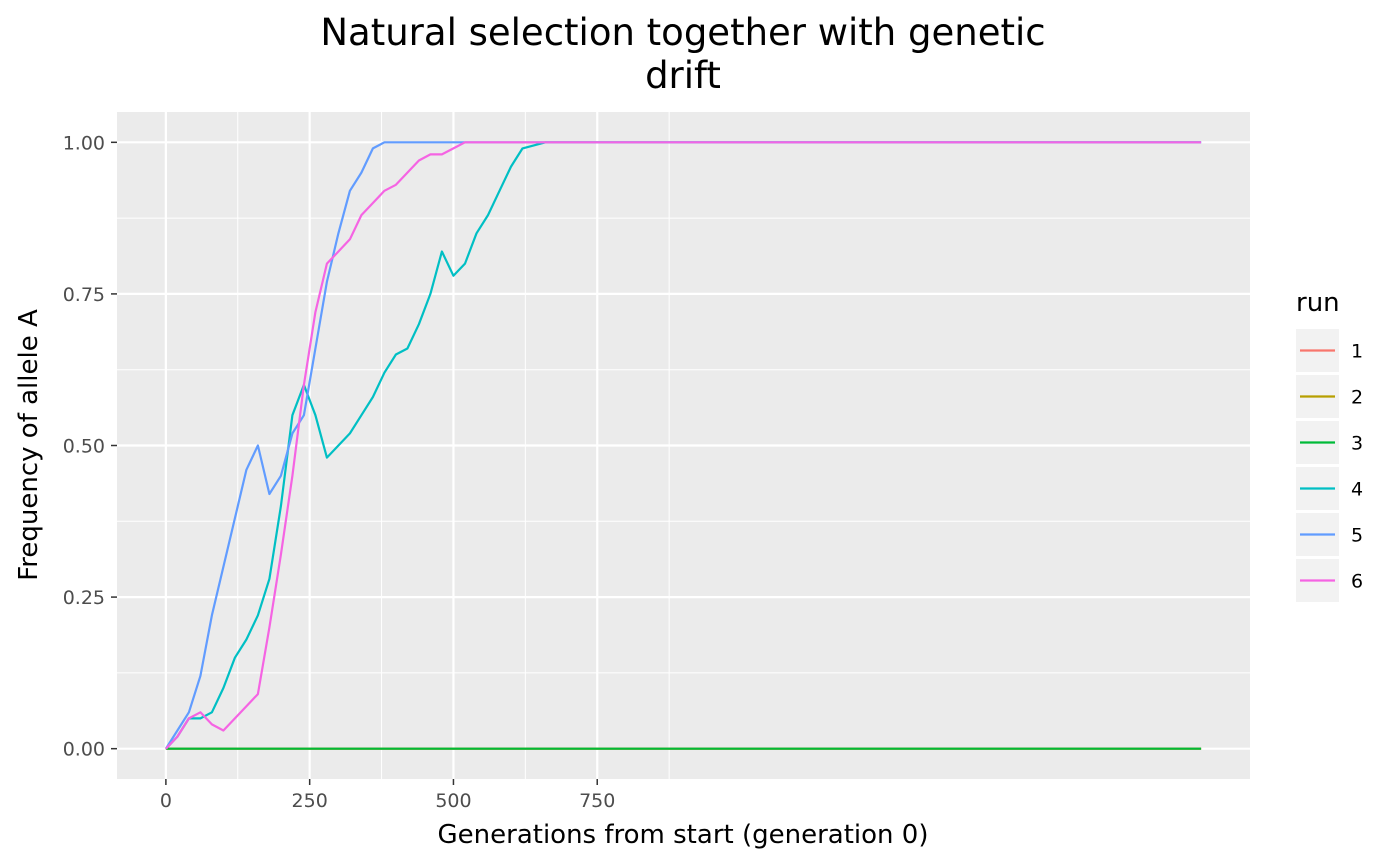 This screenshot has width=1400, height=865. I want to click on legend-label-run-6: 6, so click(1357, 582).